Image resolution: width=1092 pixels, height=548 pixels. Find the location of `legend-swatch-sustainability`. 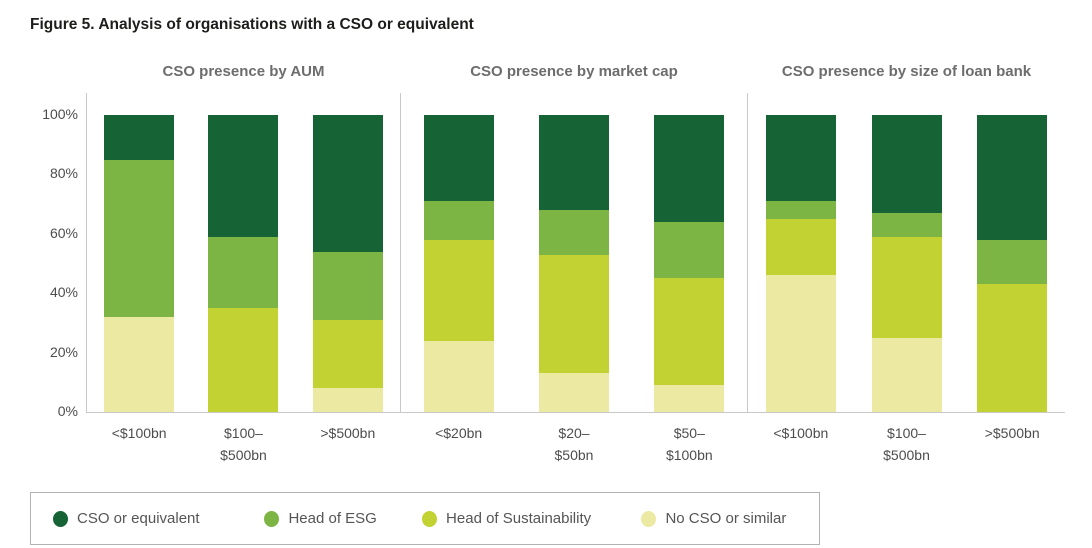

legend-swatch-sustainability is located at coordinates (430, 518).